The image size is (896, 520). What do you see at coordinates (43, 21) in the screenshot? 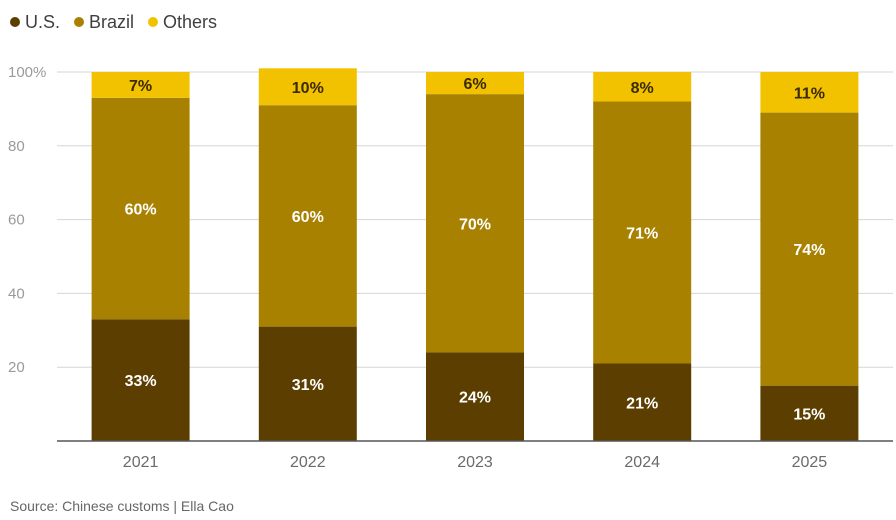
I see `legend-label: U.S.` at bounding box center [43, 21].